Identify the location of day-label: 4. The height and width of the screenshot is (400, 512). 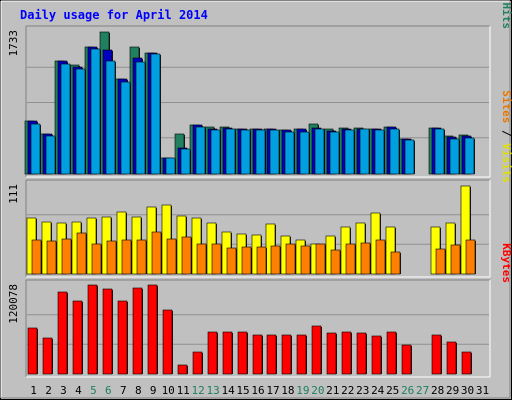
(78, 390).